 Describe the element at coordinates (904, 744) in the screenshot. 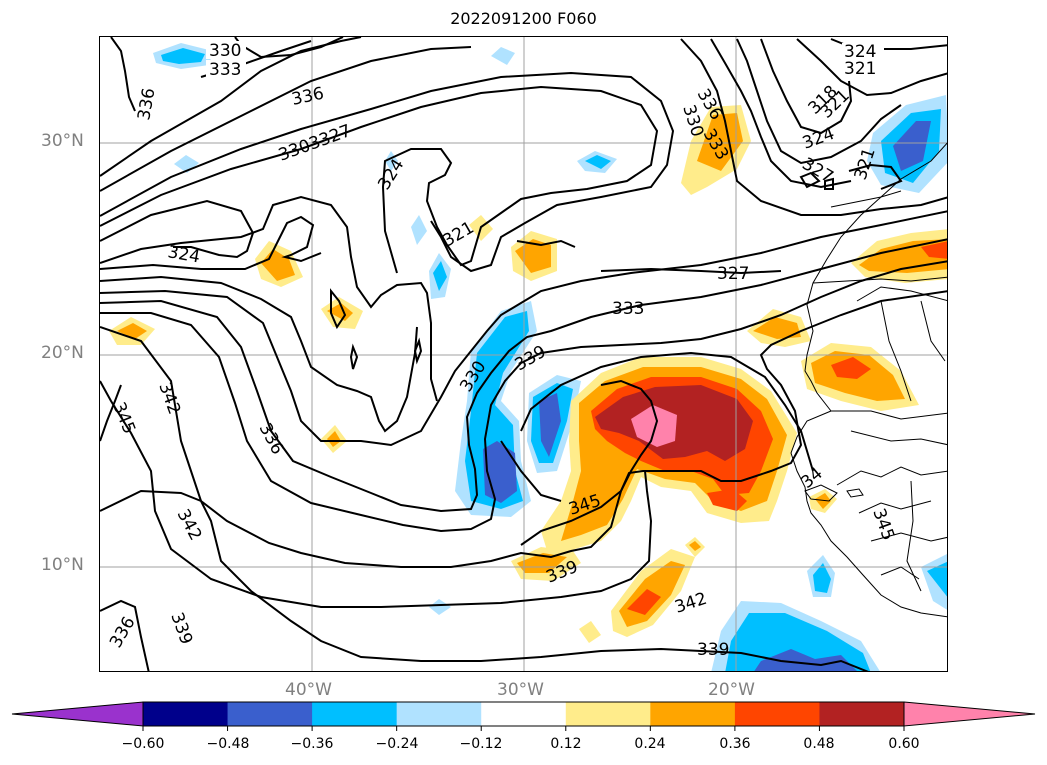

I see `colorbar-tick-label: 0.60` at that location.